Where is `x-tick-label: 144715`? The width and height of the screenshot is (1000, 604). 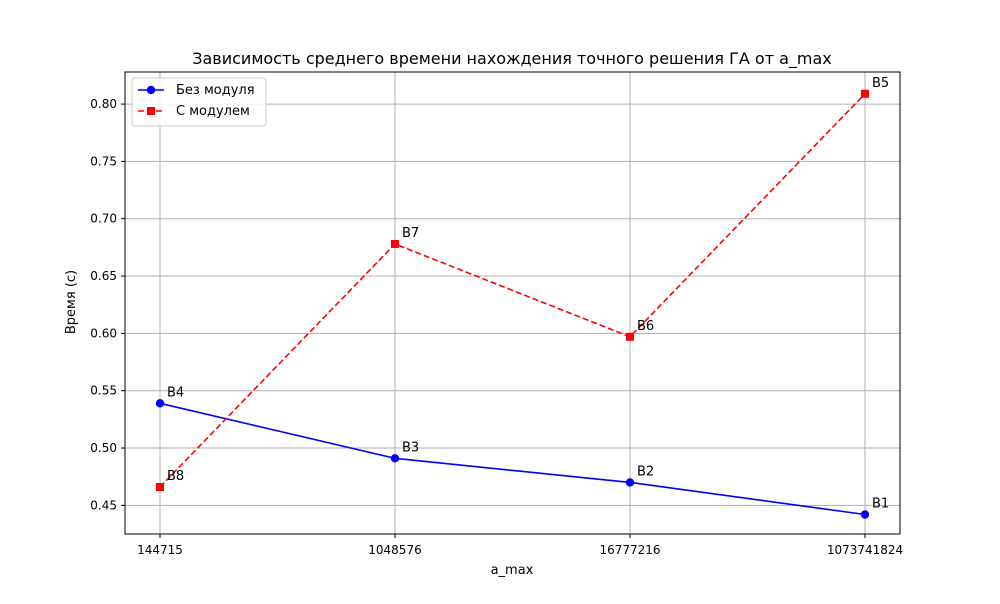 x-tick-label: 144715 is located at coordinates (160, 550).